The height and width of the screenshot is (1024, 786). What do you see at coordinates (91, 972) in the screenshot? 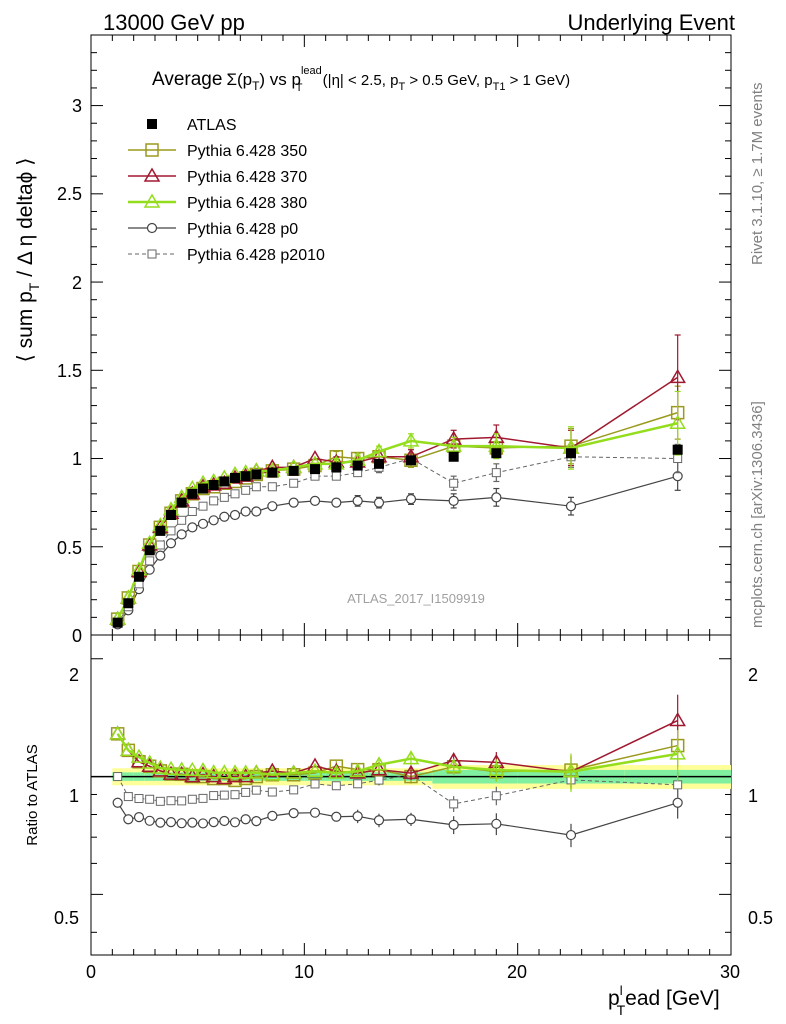
I see `x-tick-label: 0` at bounding box center [91, 972].